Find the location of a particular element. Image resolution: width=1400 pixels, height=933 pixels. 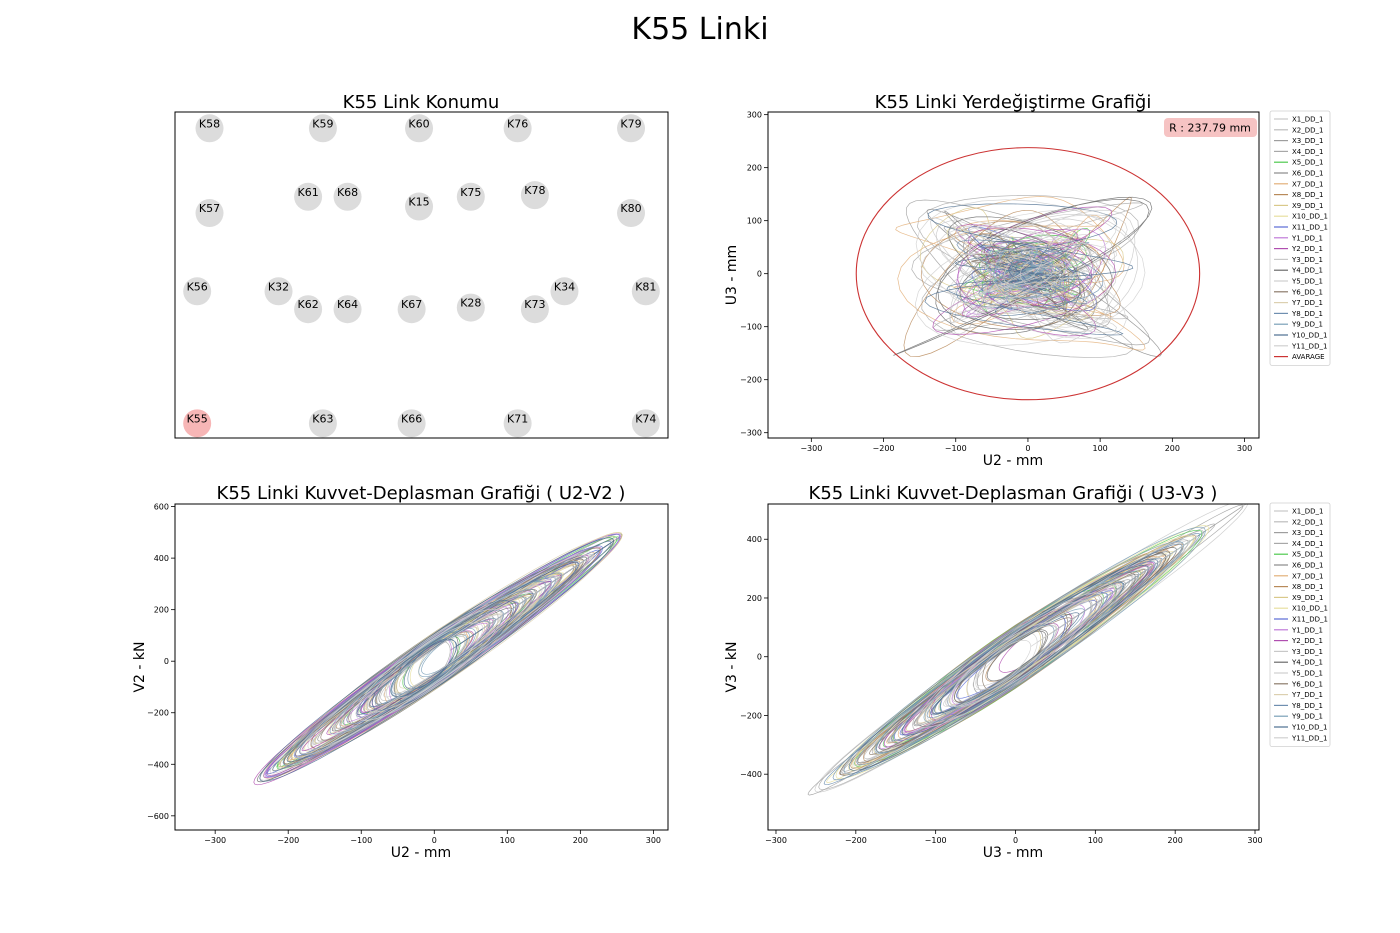

x-tick-label: −200 is located at coordinates (856, 840).